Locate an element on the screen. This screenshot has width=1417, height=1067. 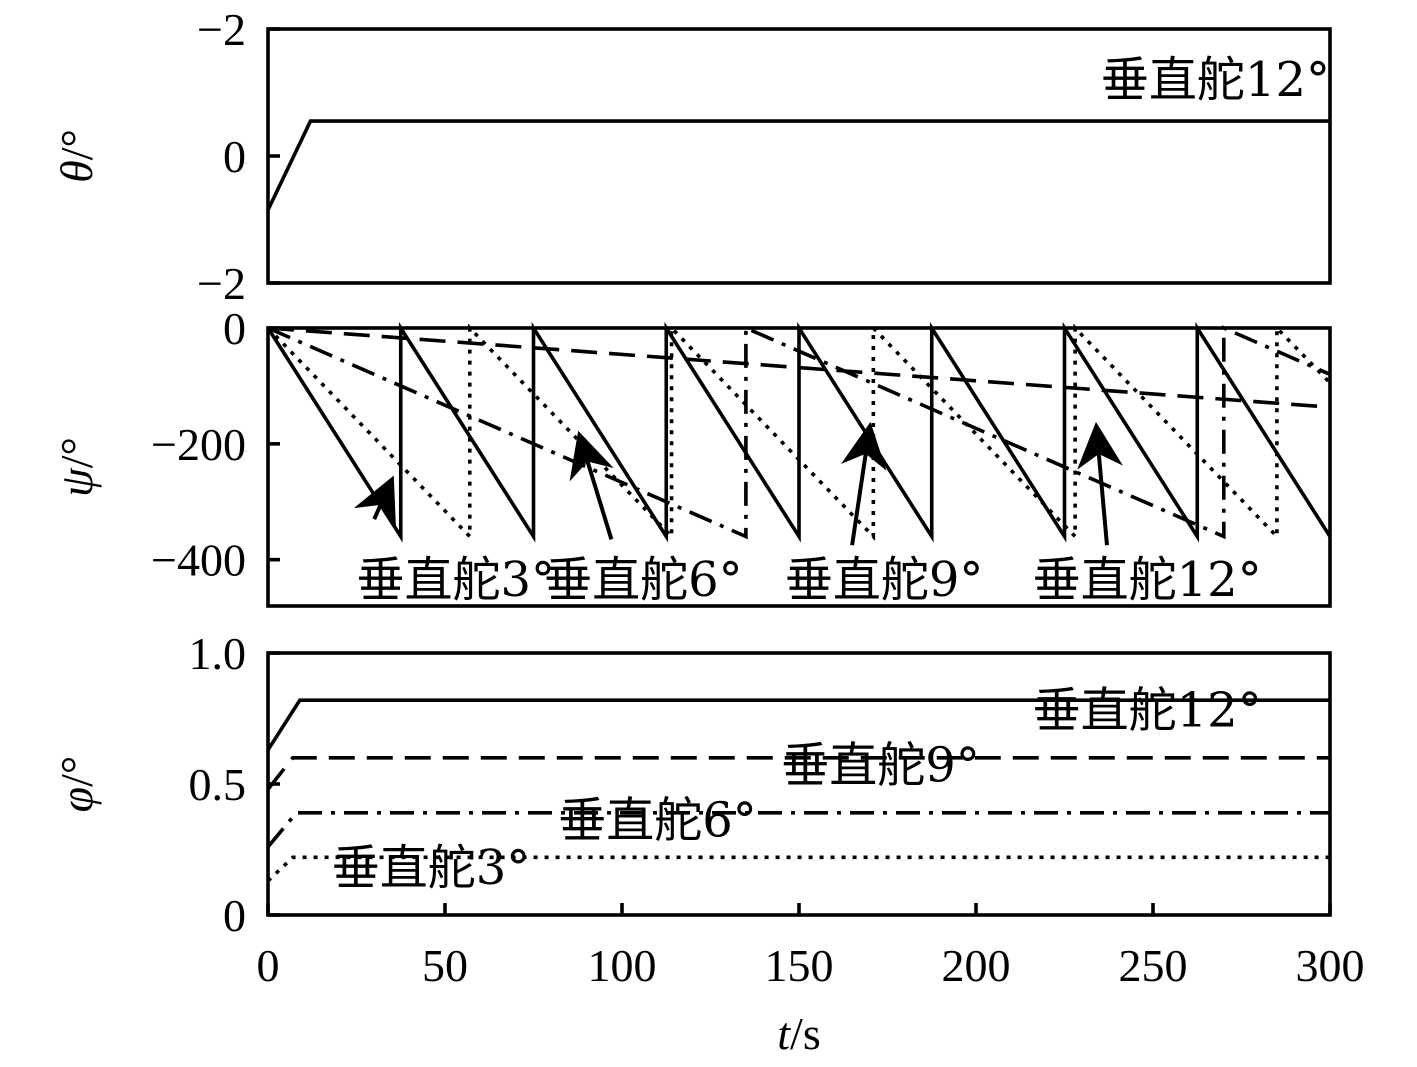
x-axis-symbol: t is located at coordinates (784, 1033).